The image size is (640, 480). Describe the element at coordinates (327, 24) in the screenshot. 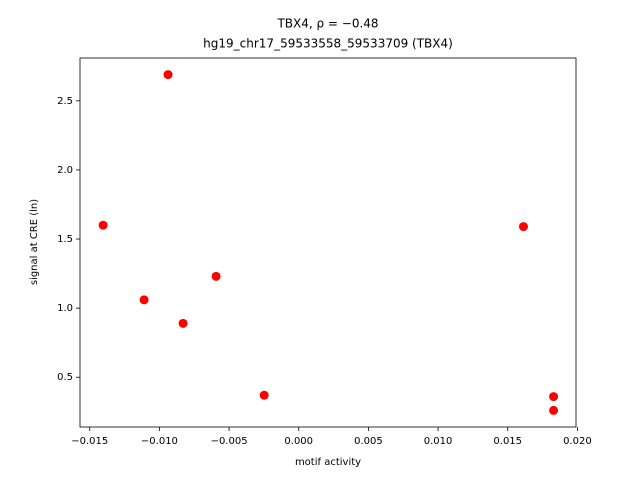

I see `chart-title: TBX4, ρ = −0.48` at that location.